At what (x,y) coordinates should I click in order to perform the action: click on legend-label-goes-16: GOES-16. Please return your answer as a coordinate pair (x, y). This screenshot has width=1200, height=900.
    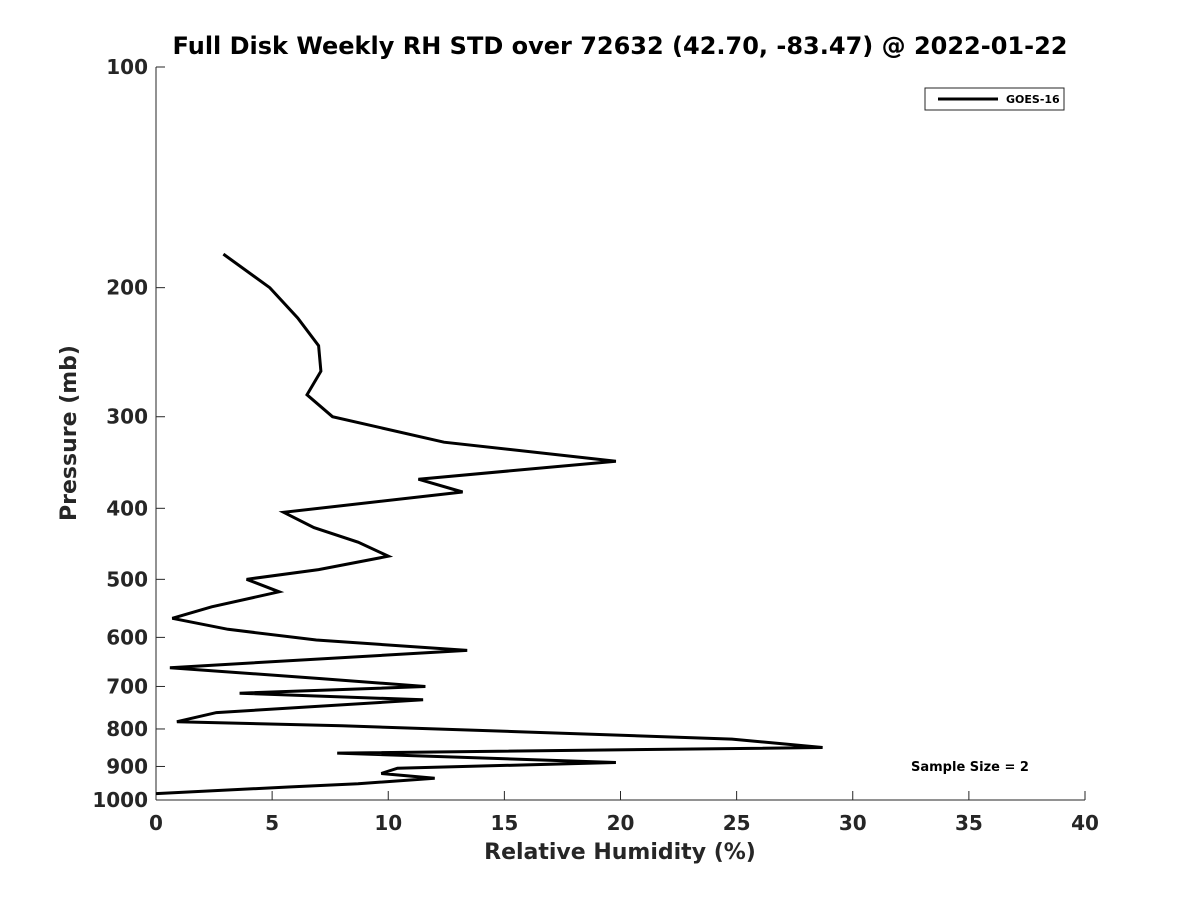
    Looking at the image, I should click on (1033, 99).